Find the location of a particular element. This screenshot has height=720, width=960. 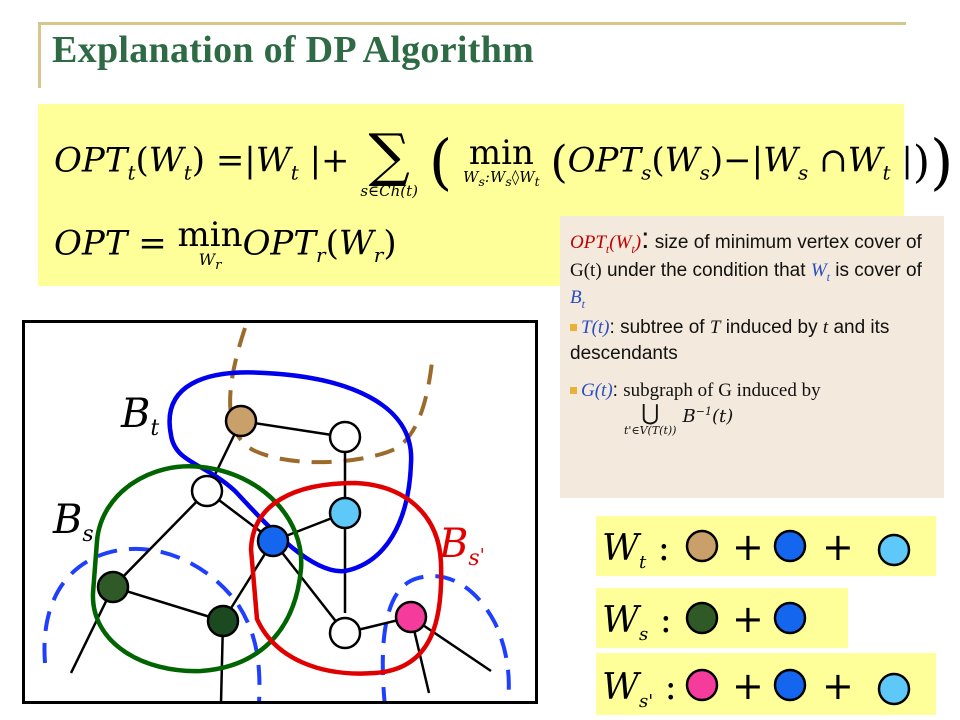

slide-title: Explanation of DP Algorithm is located at coordinates (293, 50).